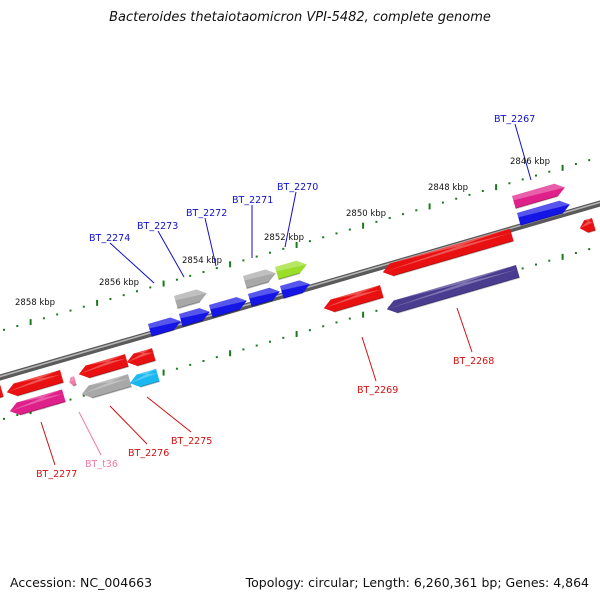 The image size is (600, 600). Describe the element at coordinates (259, 279) in the screenshot. I see `gene-arrow-grey2` at that location.